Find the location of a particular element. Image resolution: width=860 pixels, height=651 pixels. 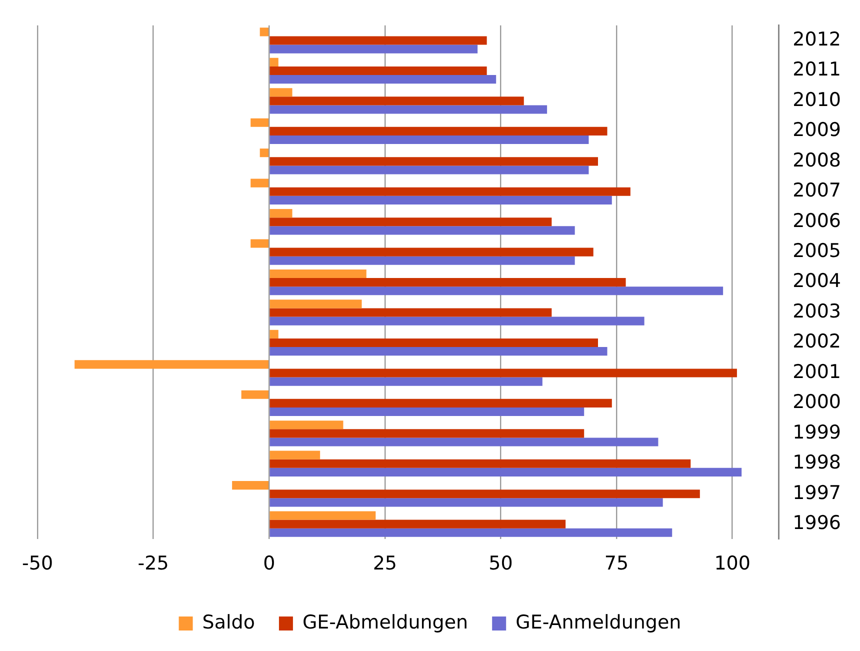

y-tick-label: 2002 is located at coordinates (817, 341).